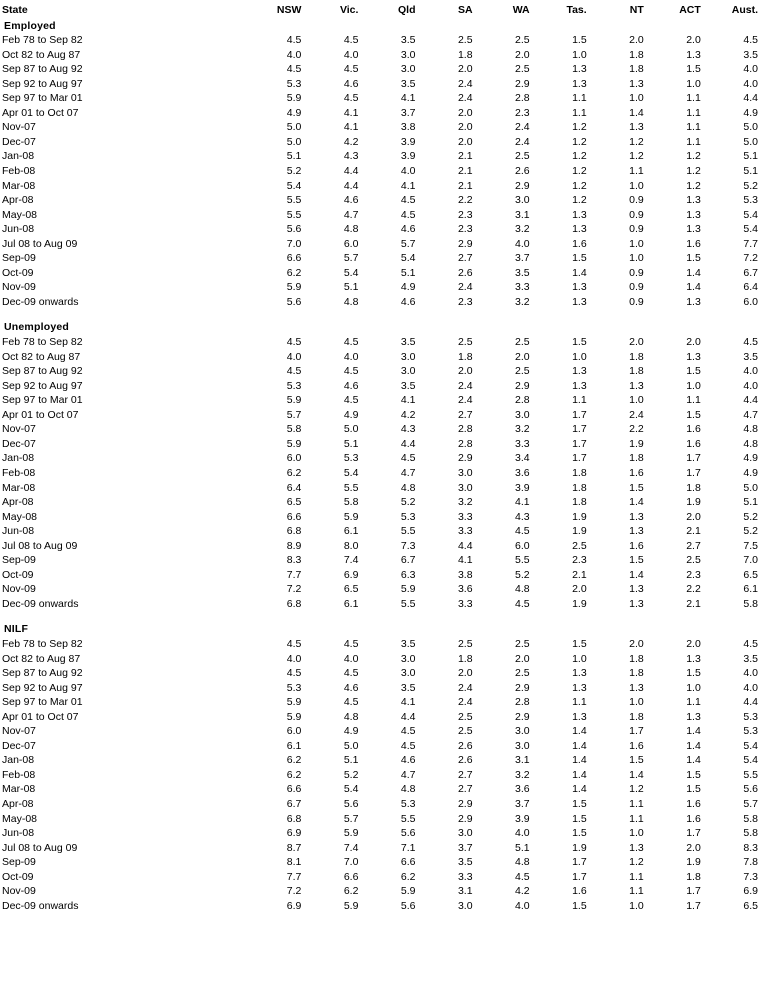 The height and width of the screenshot is (998, 773). Describe the element at coordinates (15, 10) in the screenshot. I see `column-header-state: State` at that location.